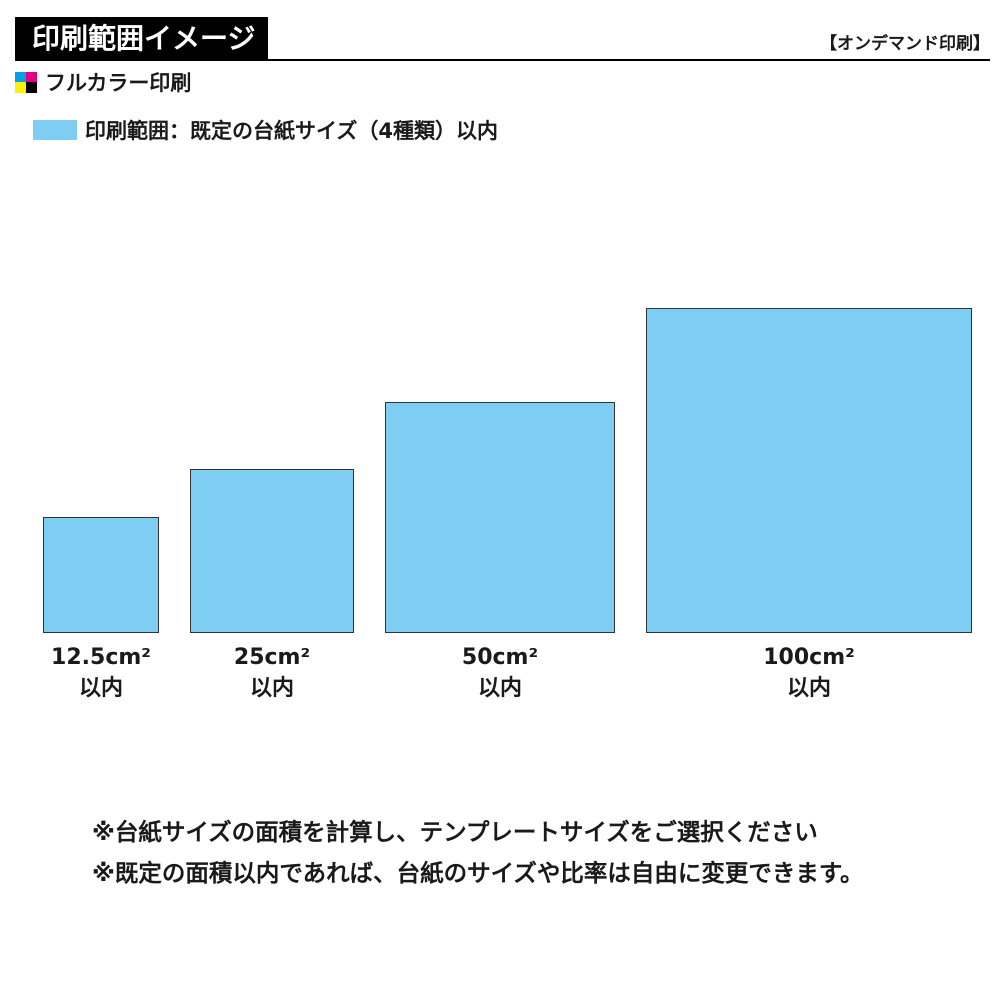  What do you see at coordinates (500, 657) in the screenshot?
I see `size-area: 50cm²` at bounding box center [500, 657].